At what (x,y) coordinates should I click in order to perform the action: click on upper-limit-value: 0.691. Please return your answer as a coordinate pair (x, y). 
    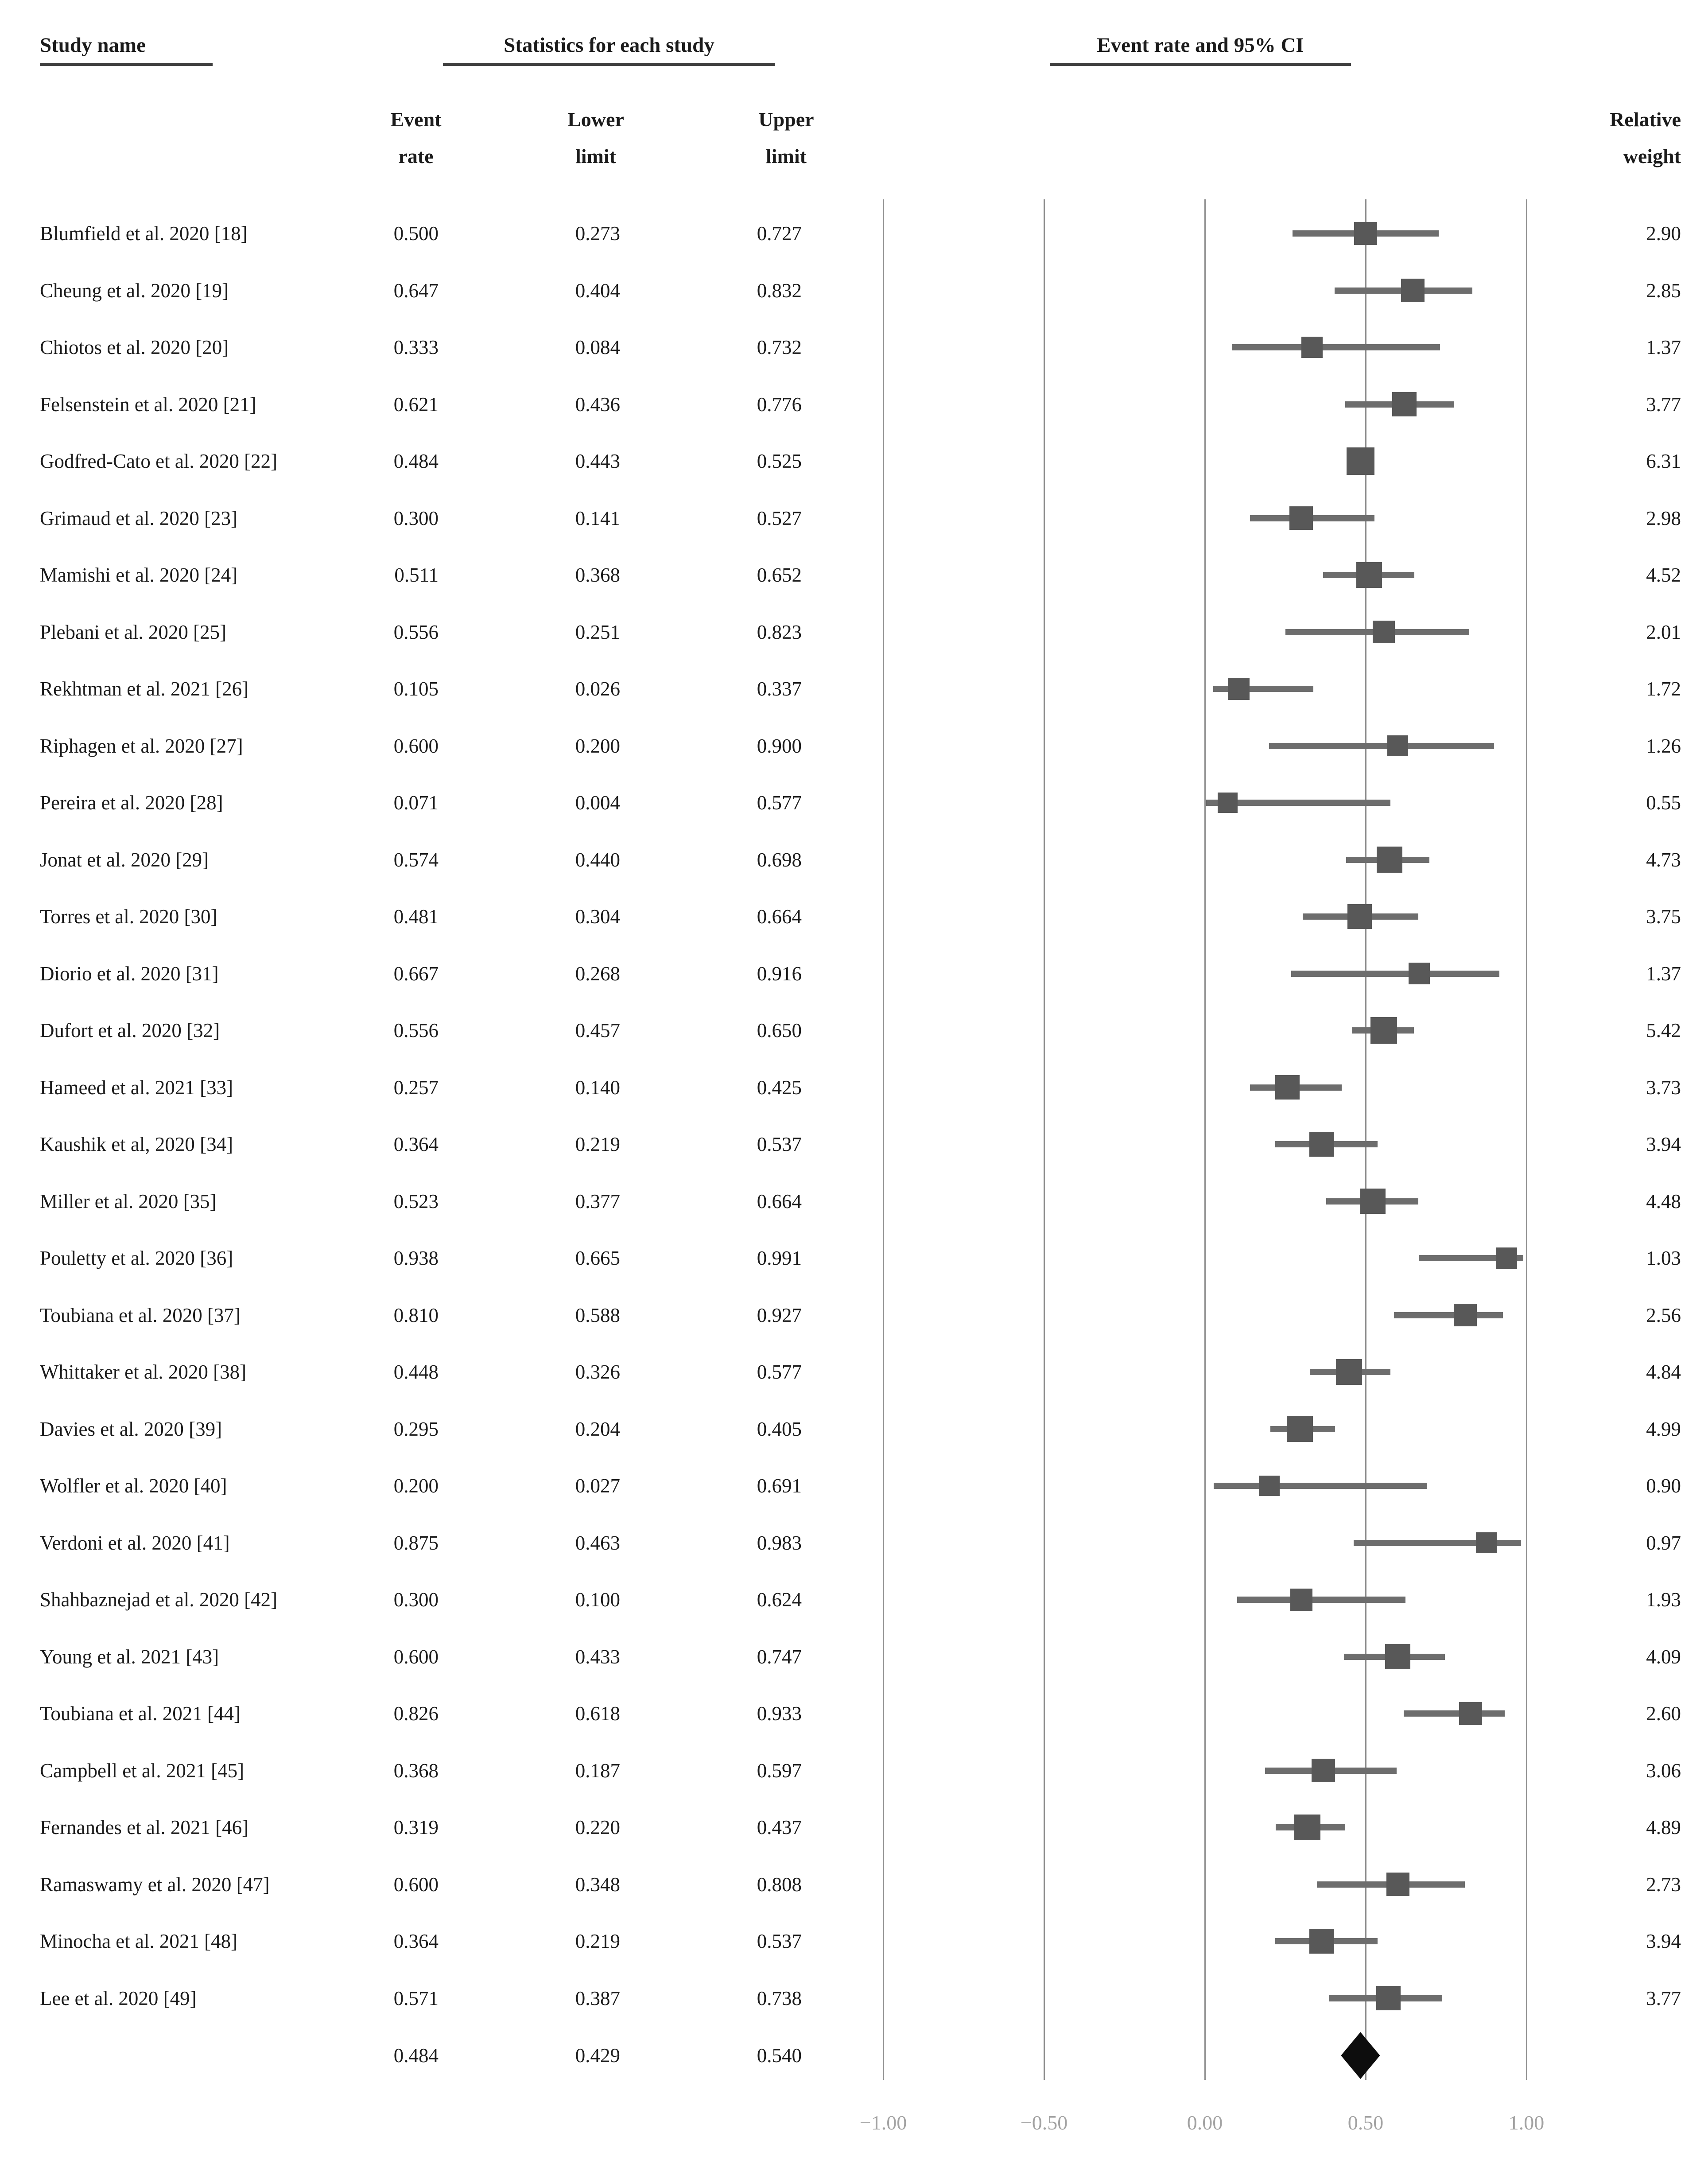
    Looking at the image, I should click on (779, 1486).